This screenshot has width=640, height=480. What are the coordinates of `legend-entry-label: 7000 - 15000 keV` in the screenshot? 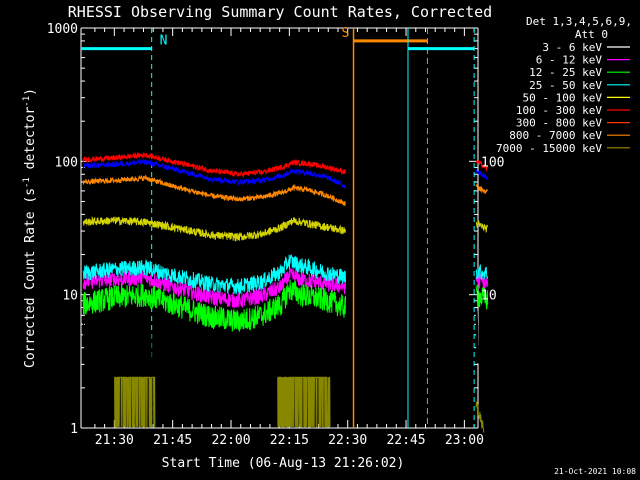 It's located at (549, 148).